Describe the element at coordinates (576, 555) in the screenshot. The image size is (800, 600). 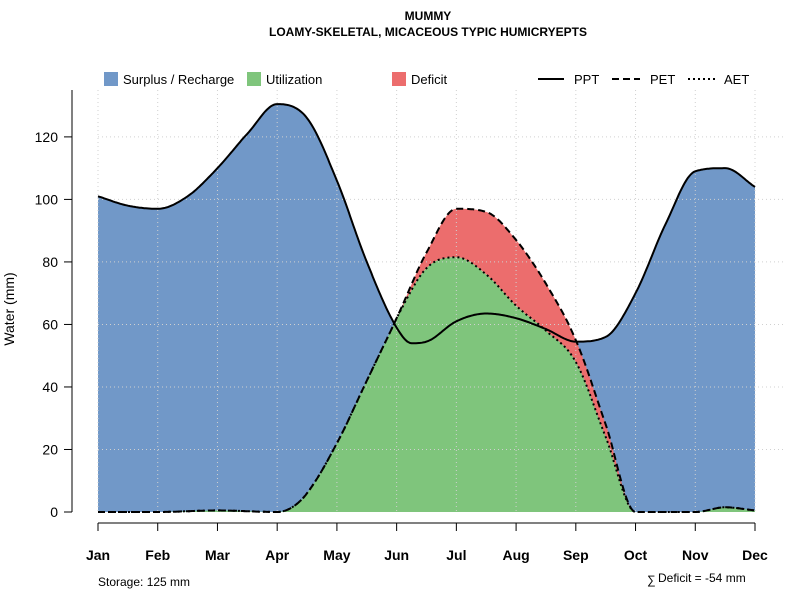
I see `x-tick-label: Sep` at that location.